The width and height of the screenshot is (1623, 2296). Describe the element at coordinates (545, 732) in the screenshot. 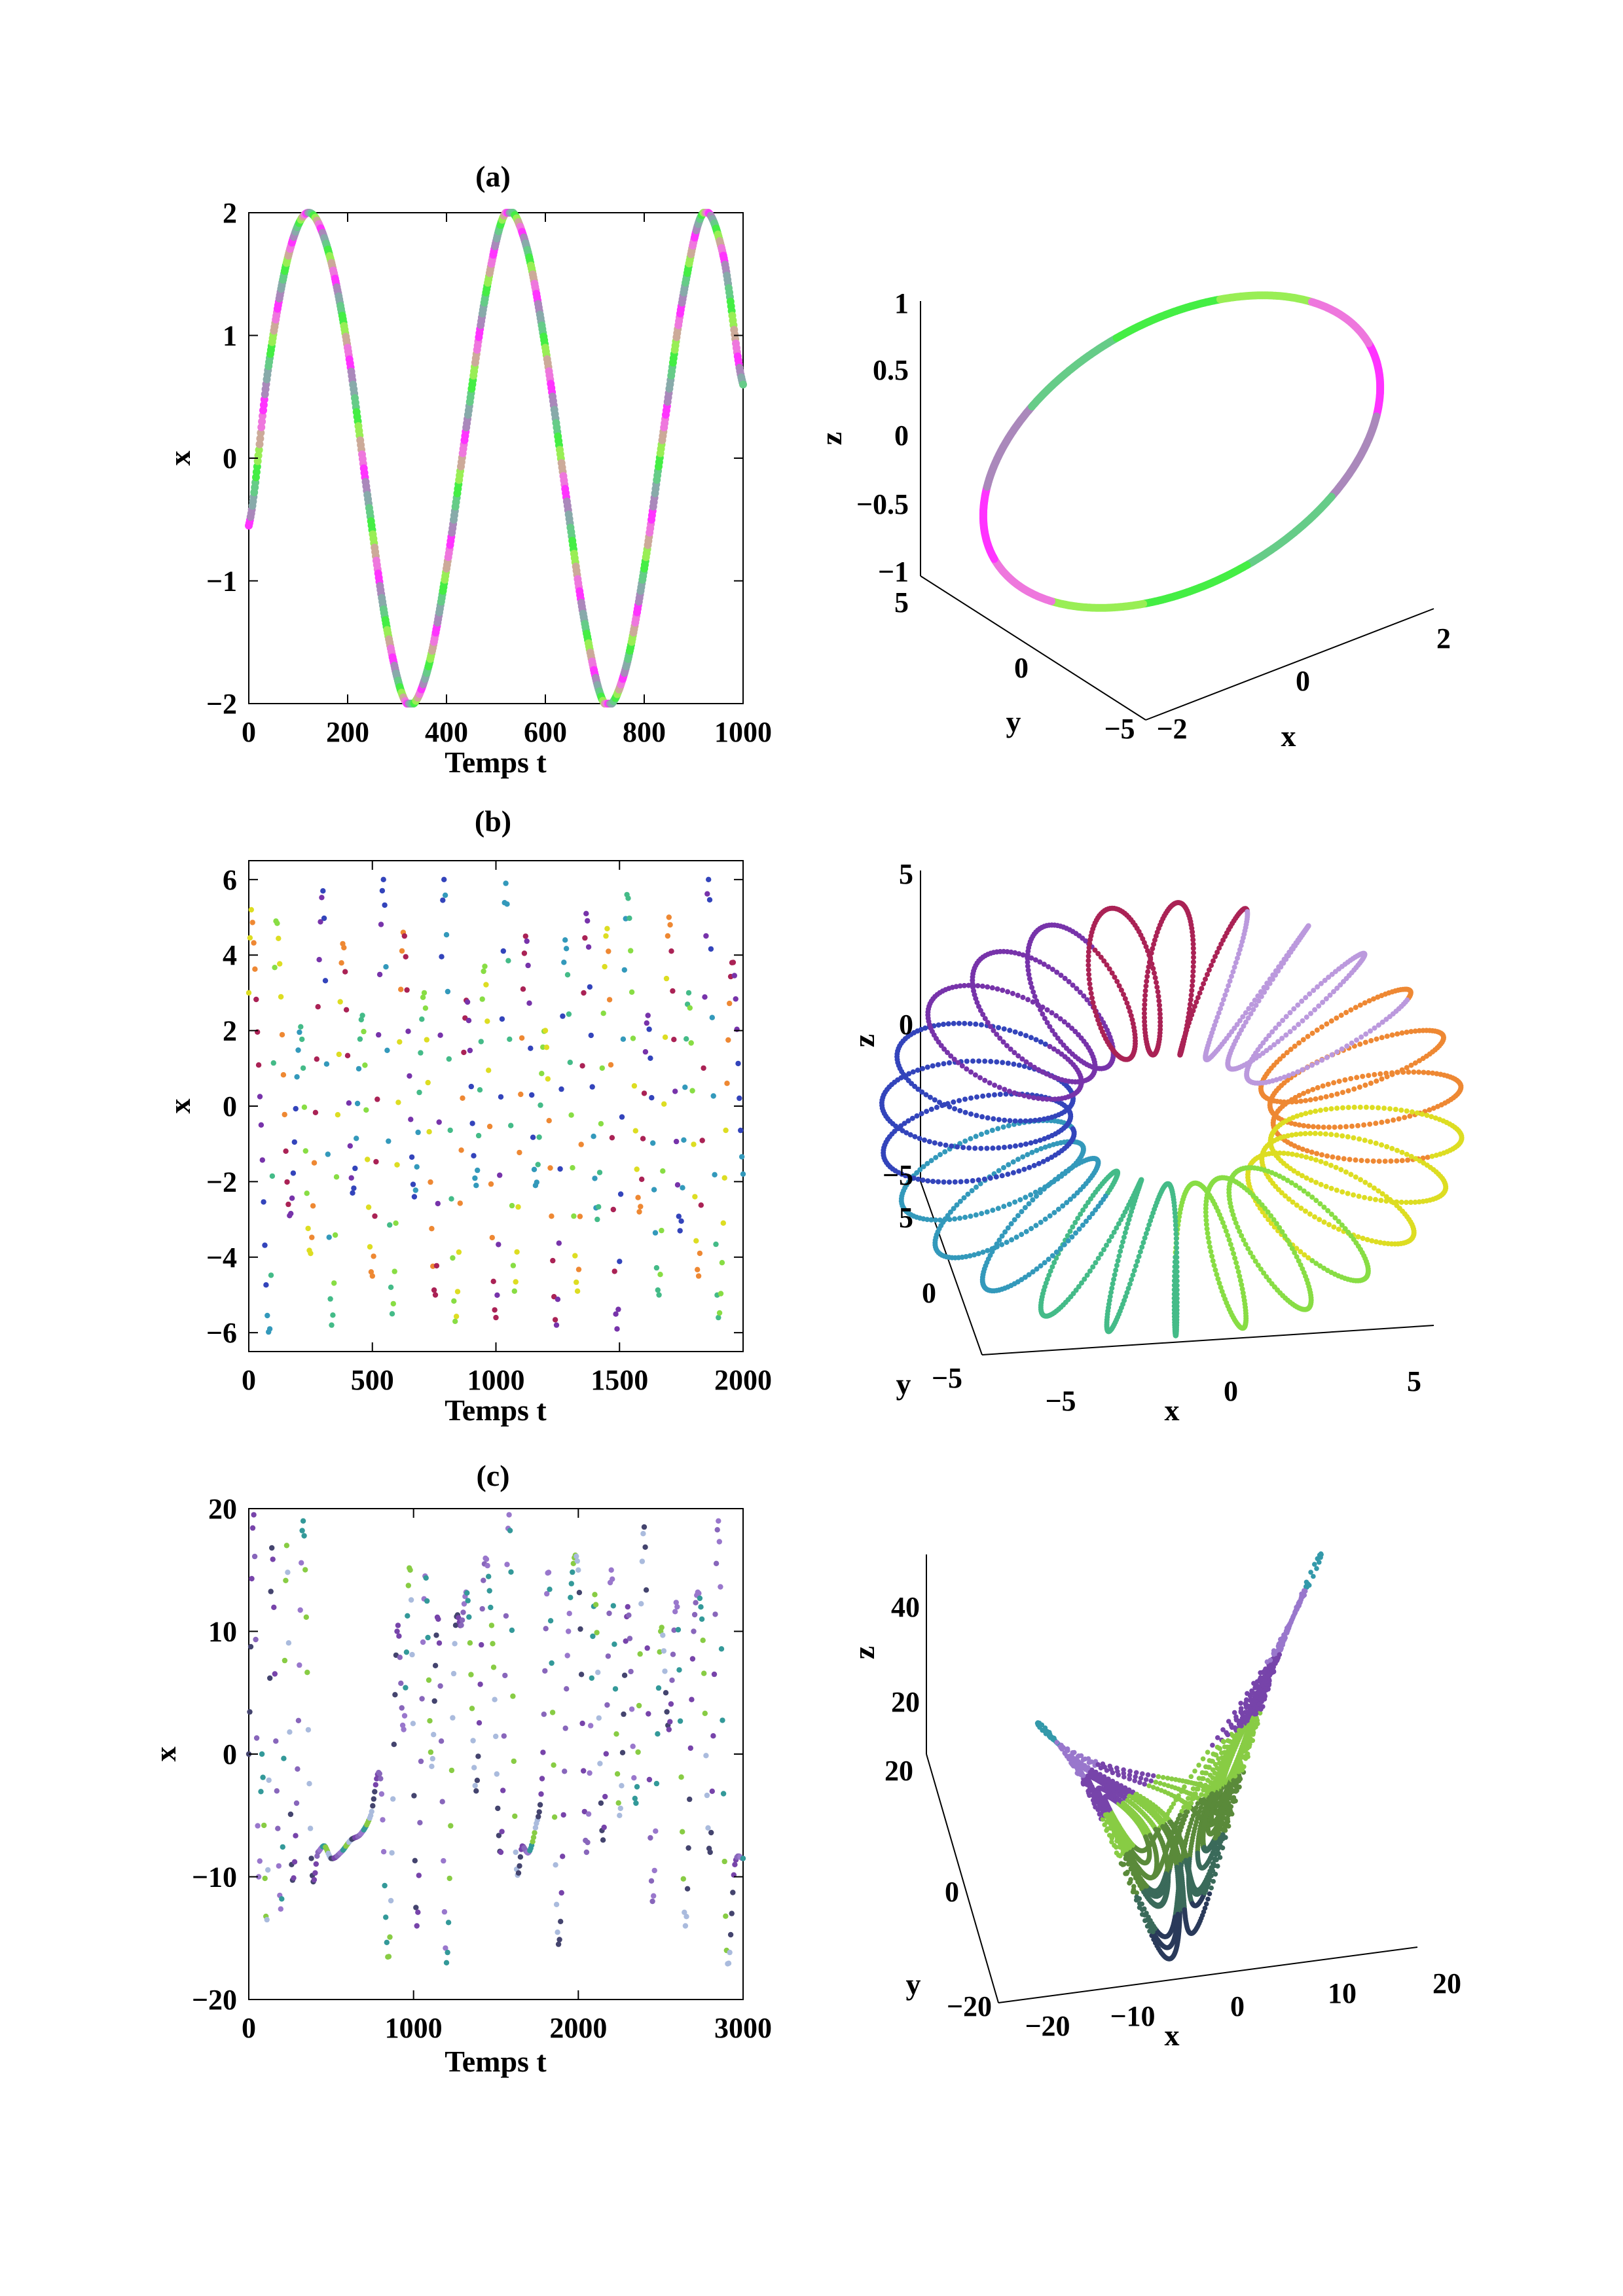

I see `x-tick-label: 600` at that location.